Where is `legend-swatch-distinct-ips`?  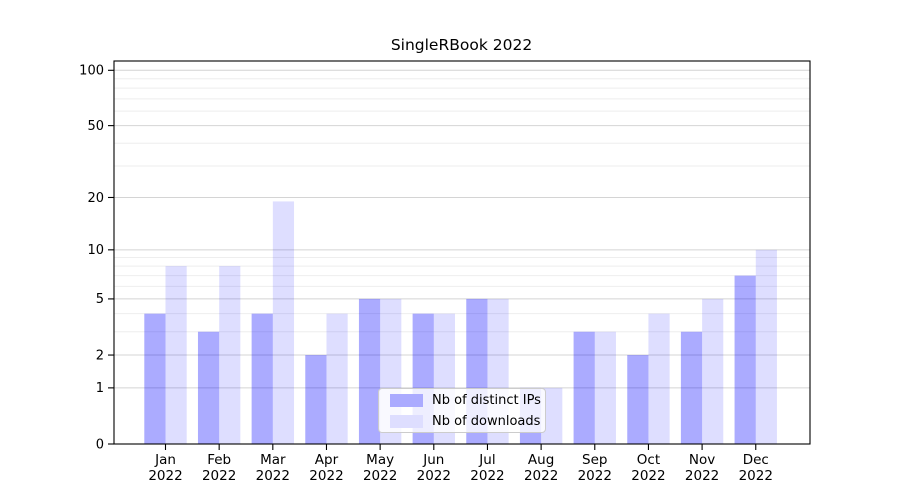 legend-swatch-distinct-ips is located at coordinates (406, 400).